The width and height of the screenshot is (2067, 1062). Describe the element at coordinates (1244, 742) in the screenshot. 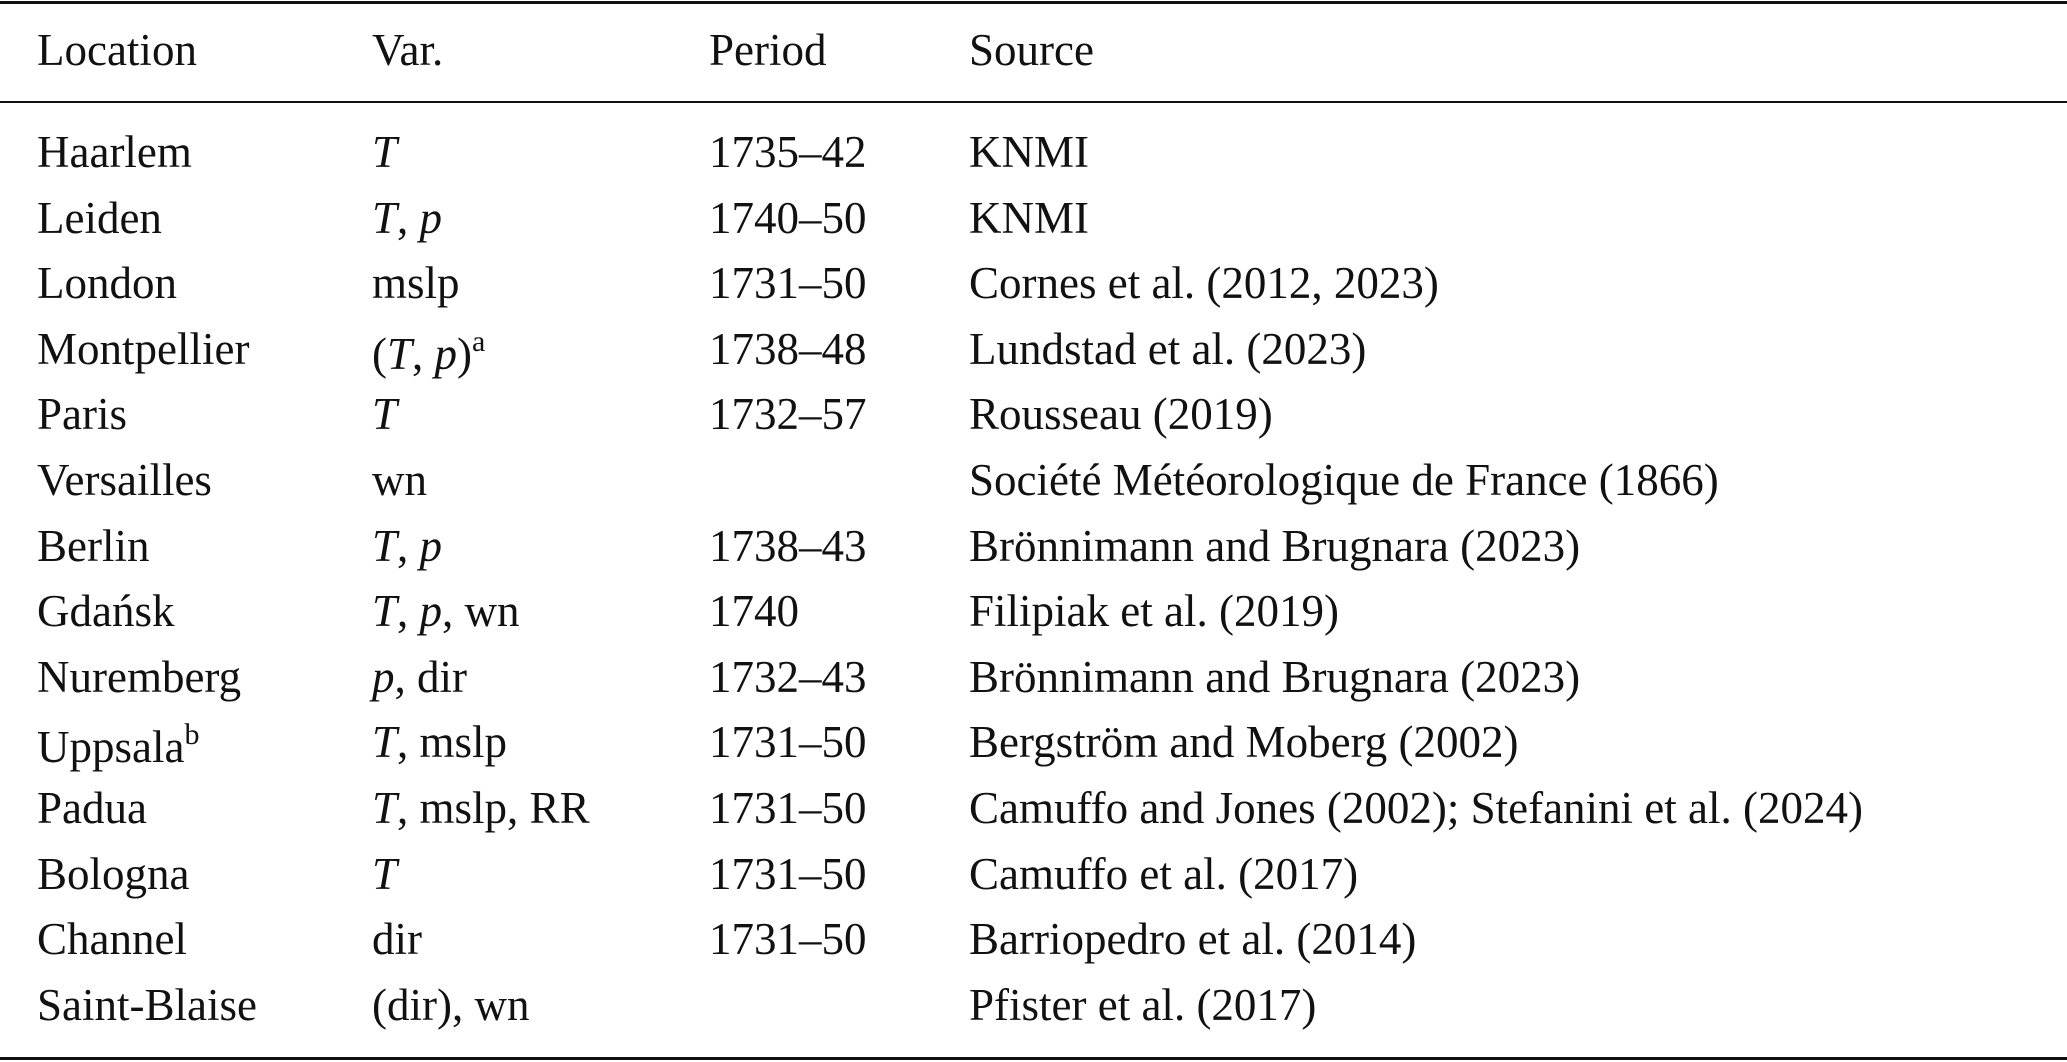

I see `source-cell: Bergström and Moberg (2002)` at that location.